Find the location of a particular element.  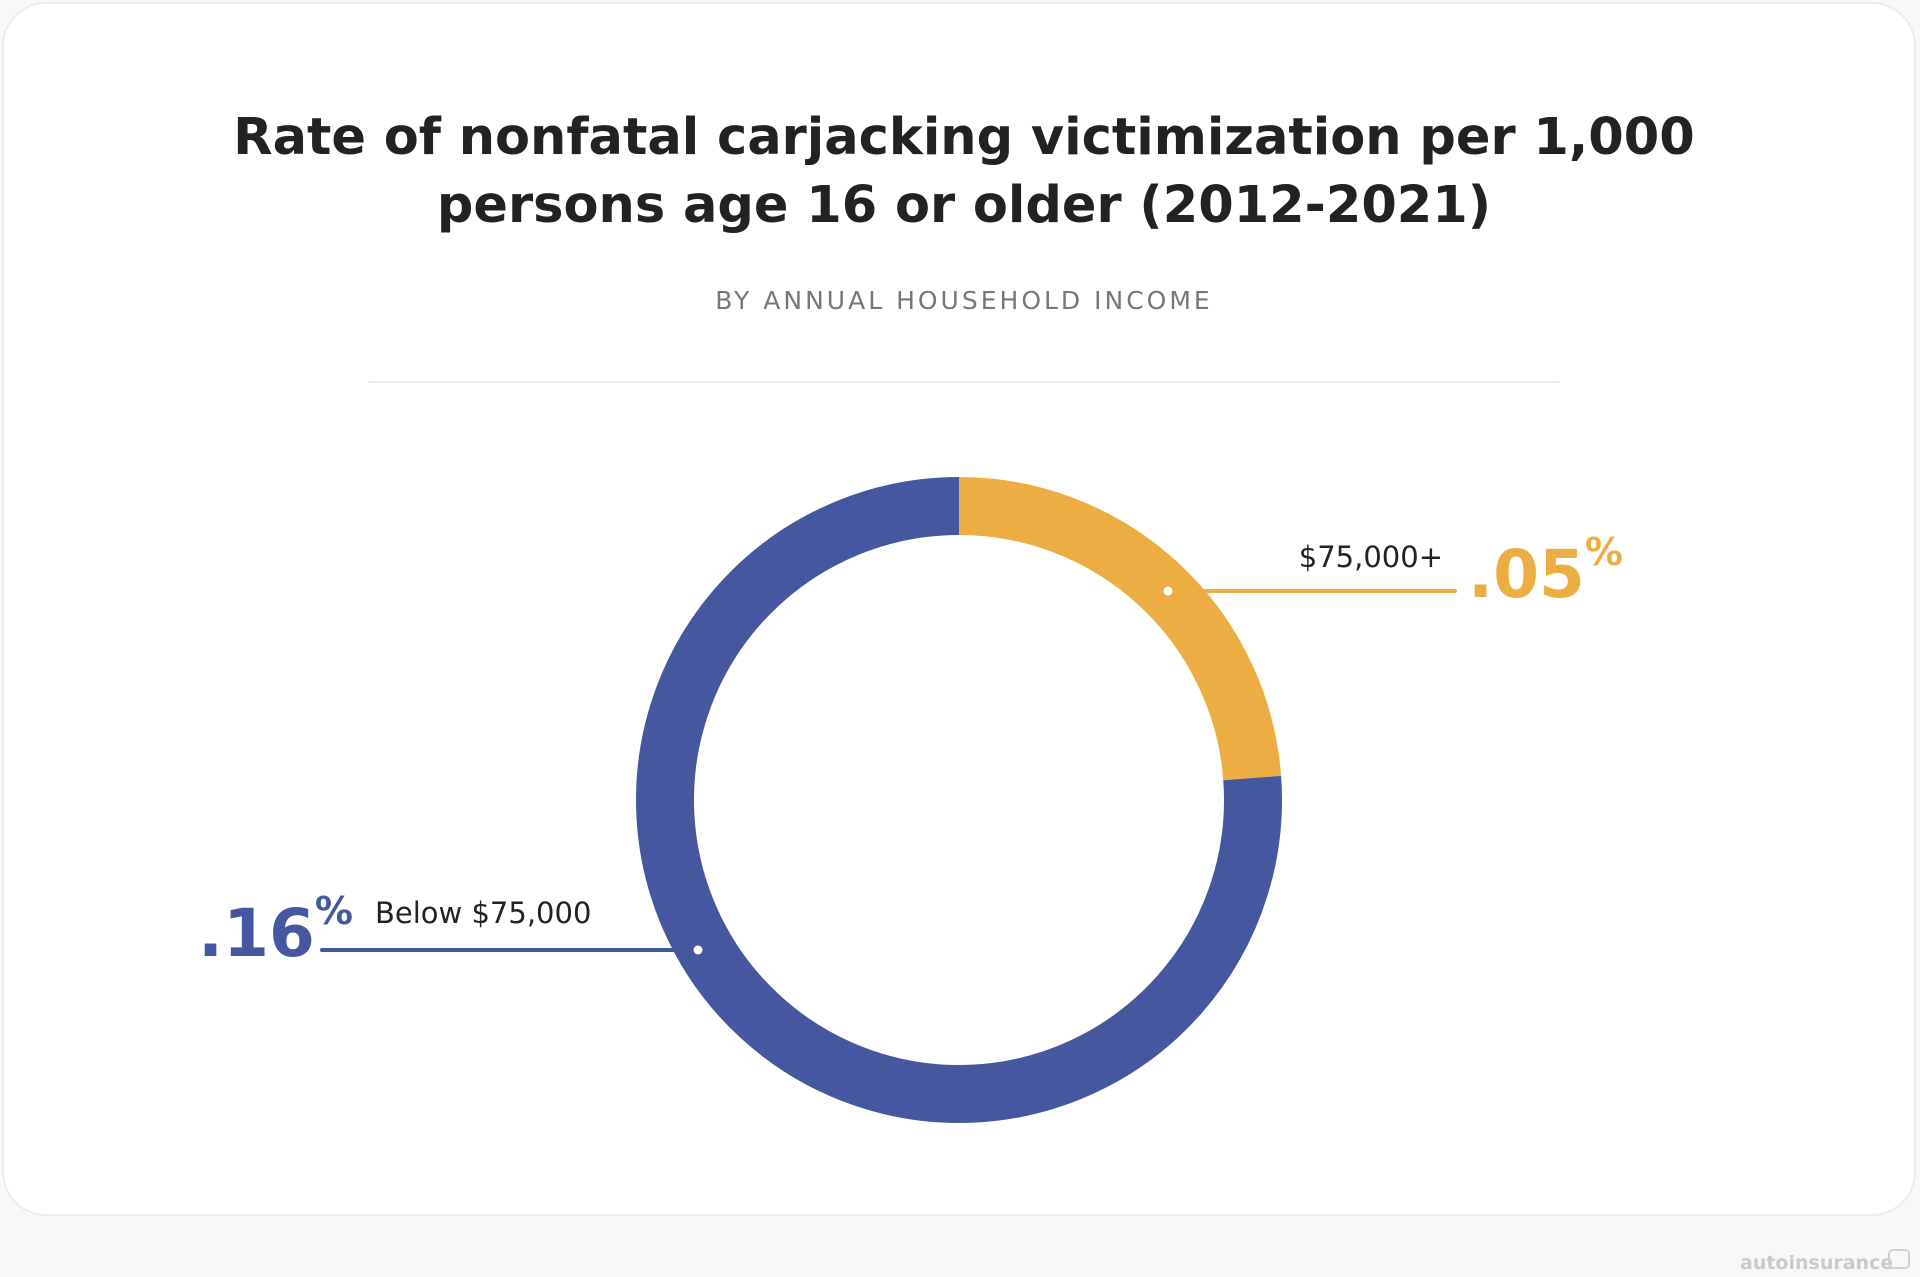

slice-high-income is located at coordinates (1120, 629).